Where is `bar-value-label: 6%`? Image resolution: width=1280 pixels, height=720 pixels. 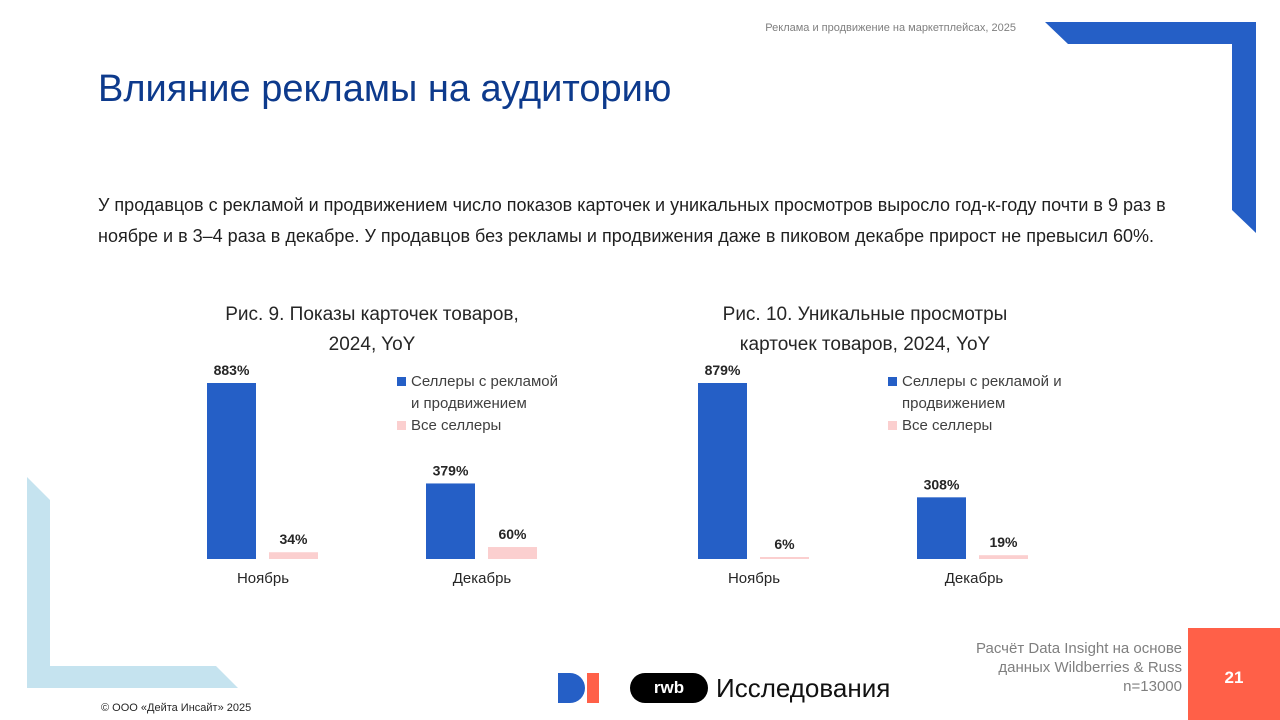
bar-value-label: 6% is located at coordinates (784, 544).